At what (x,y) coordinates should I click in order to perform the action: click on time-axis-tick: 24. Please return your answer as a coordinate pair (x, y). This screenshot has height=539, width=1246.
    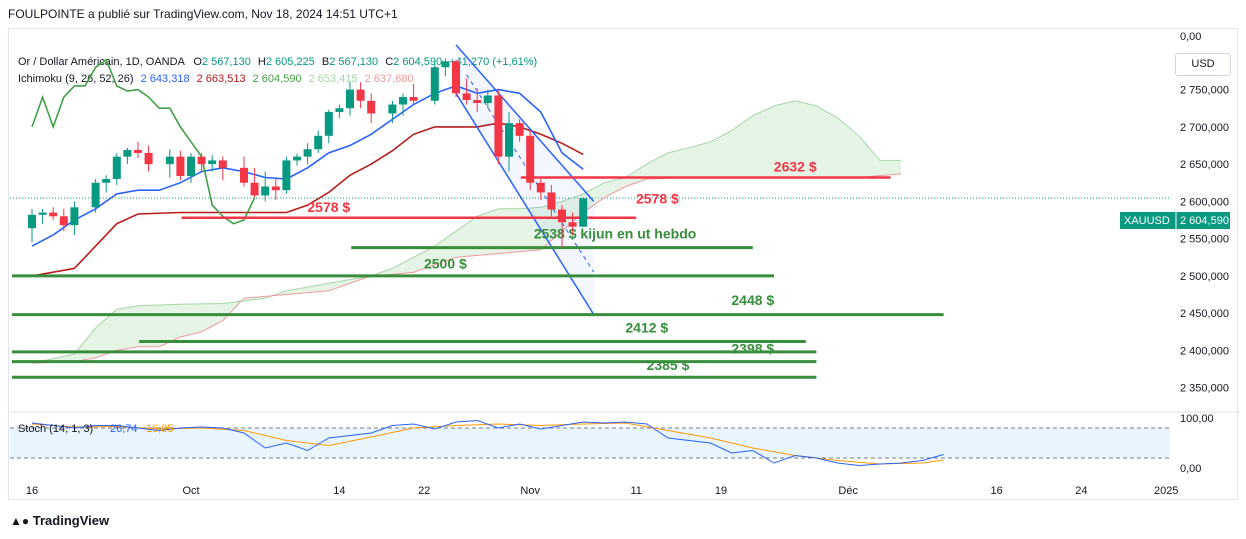
    Looking at the image, I should click on (1081, 491).